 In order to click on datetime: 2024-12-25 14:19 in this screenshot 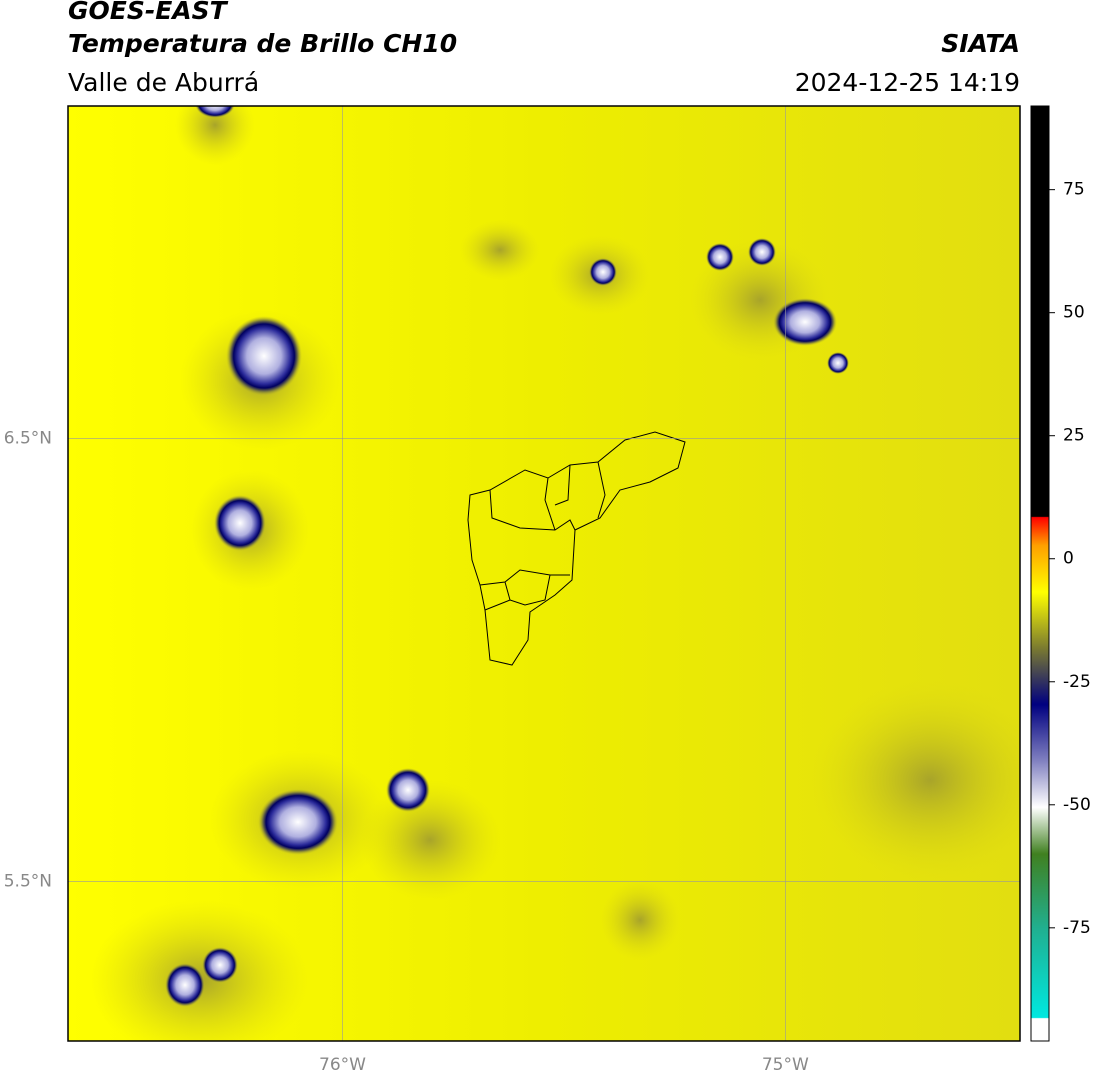, I will do `click(907, 82)`.